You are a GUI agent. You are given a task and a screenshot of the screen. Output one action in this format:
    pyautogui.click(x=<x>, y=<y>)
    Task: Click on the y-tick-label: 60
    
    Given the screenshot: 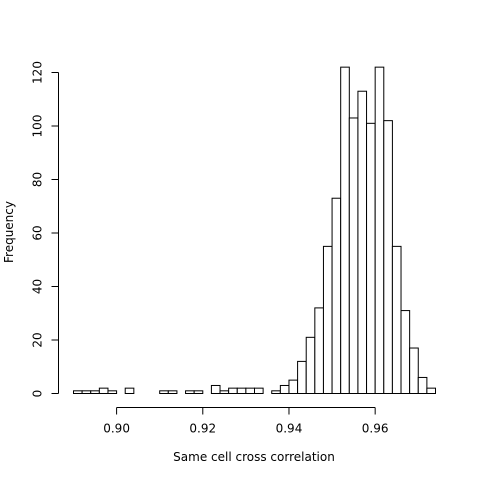 What is the action you would take?
    pyautogui.click(x=38, y=232)
    